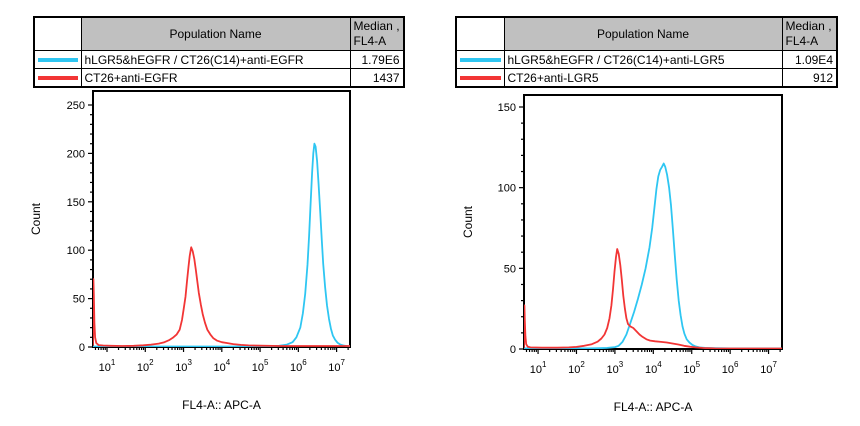 The height and width of the screenshot is (426, 860). Describe the element at coordinates (643, 78) in the screenshot. I see `population-name-cell: CT26+anti-LGR5` at that location.